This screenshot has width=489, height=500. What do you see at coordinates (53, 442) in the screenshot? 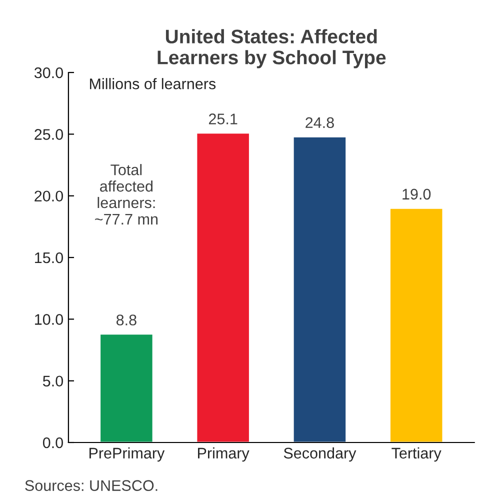
I see `y-tick-label: 0.0` at bounding box center [53, 442].